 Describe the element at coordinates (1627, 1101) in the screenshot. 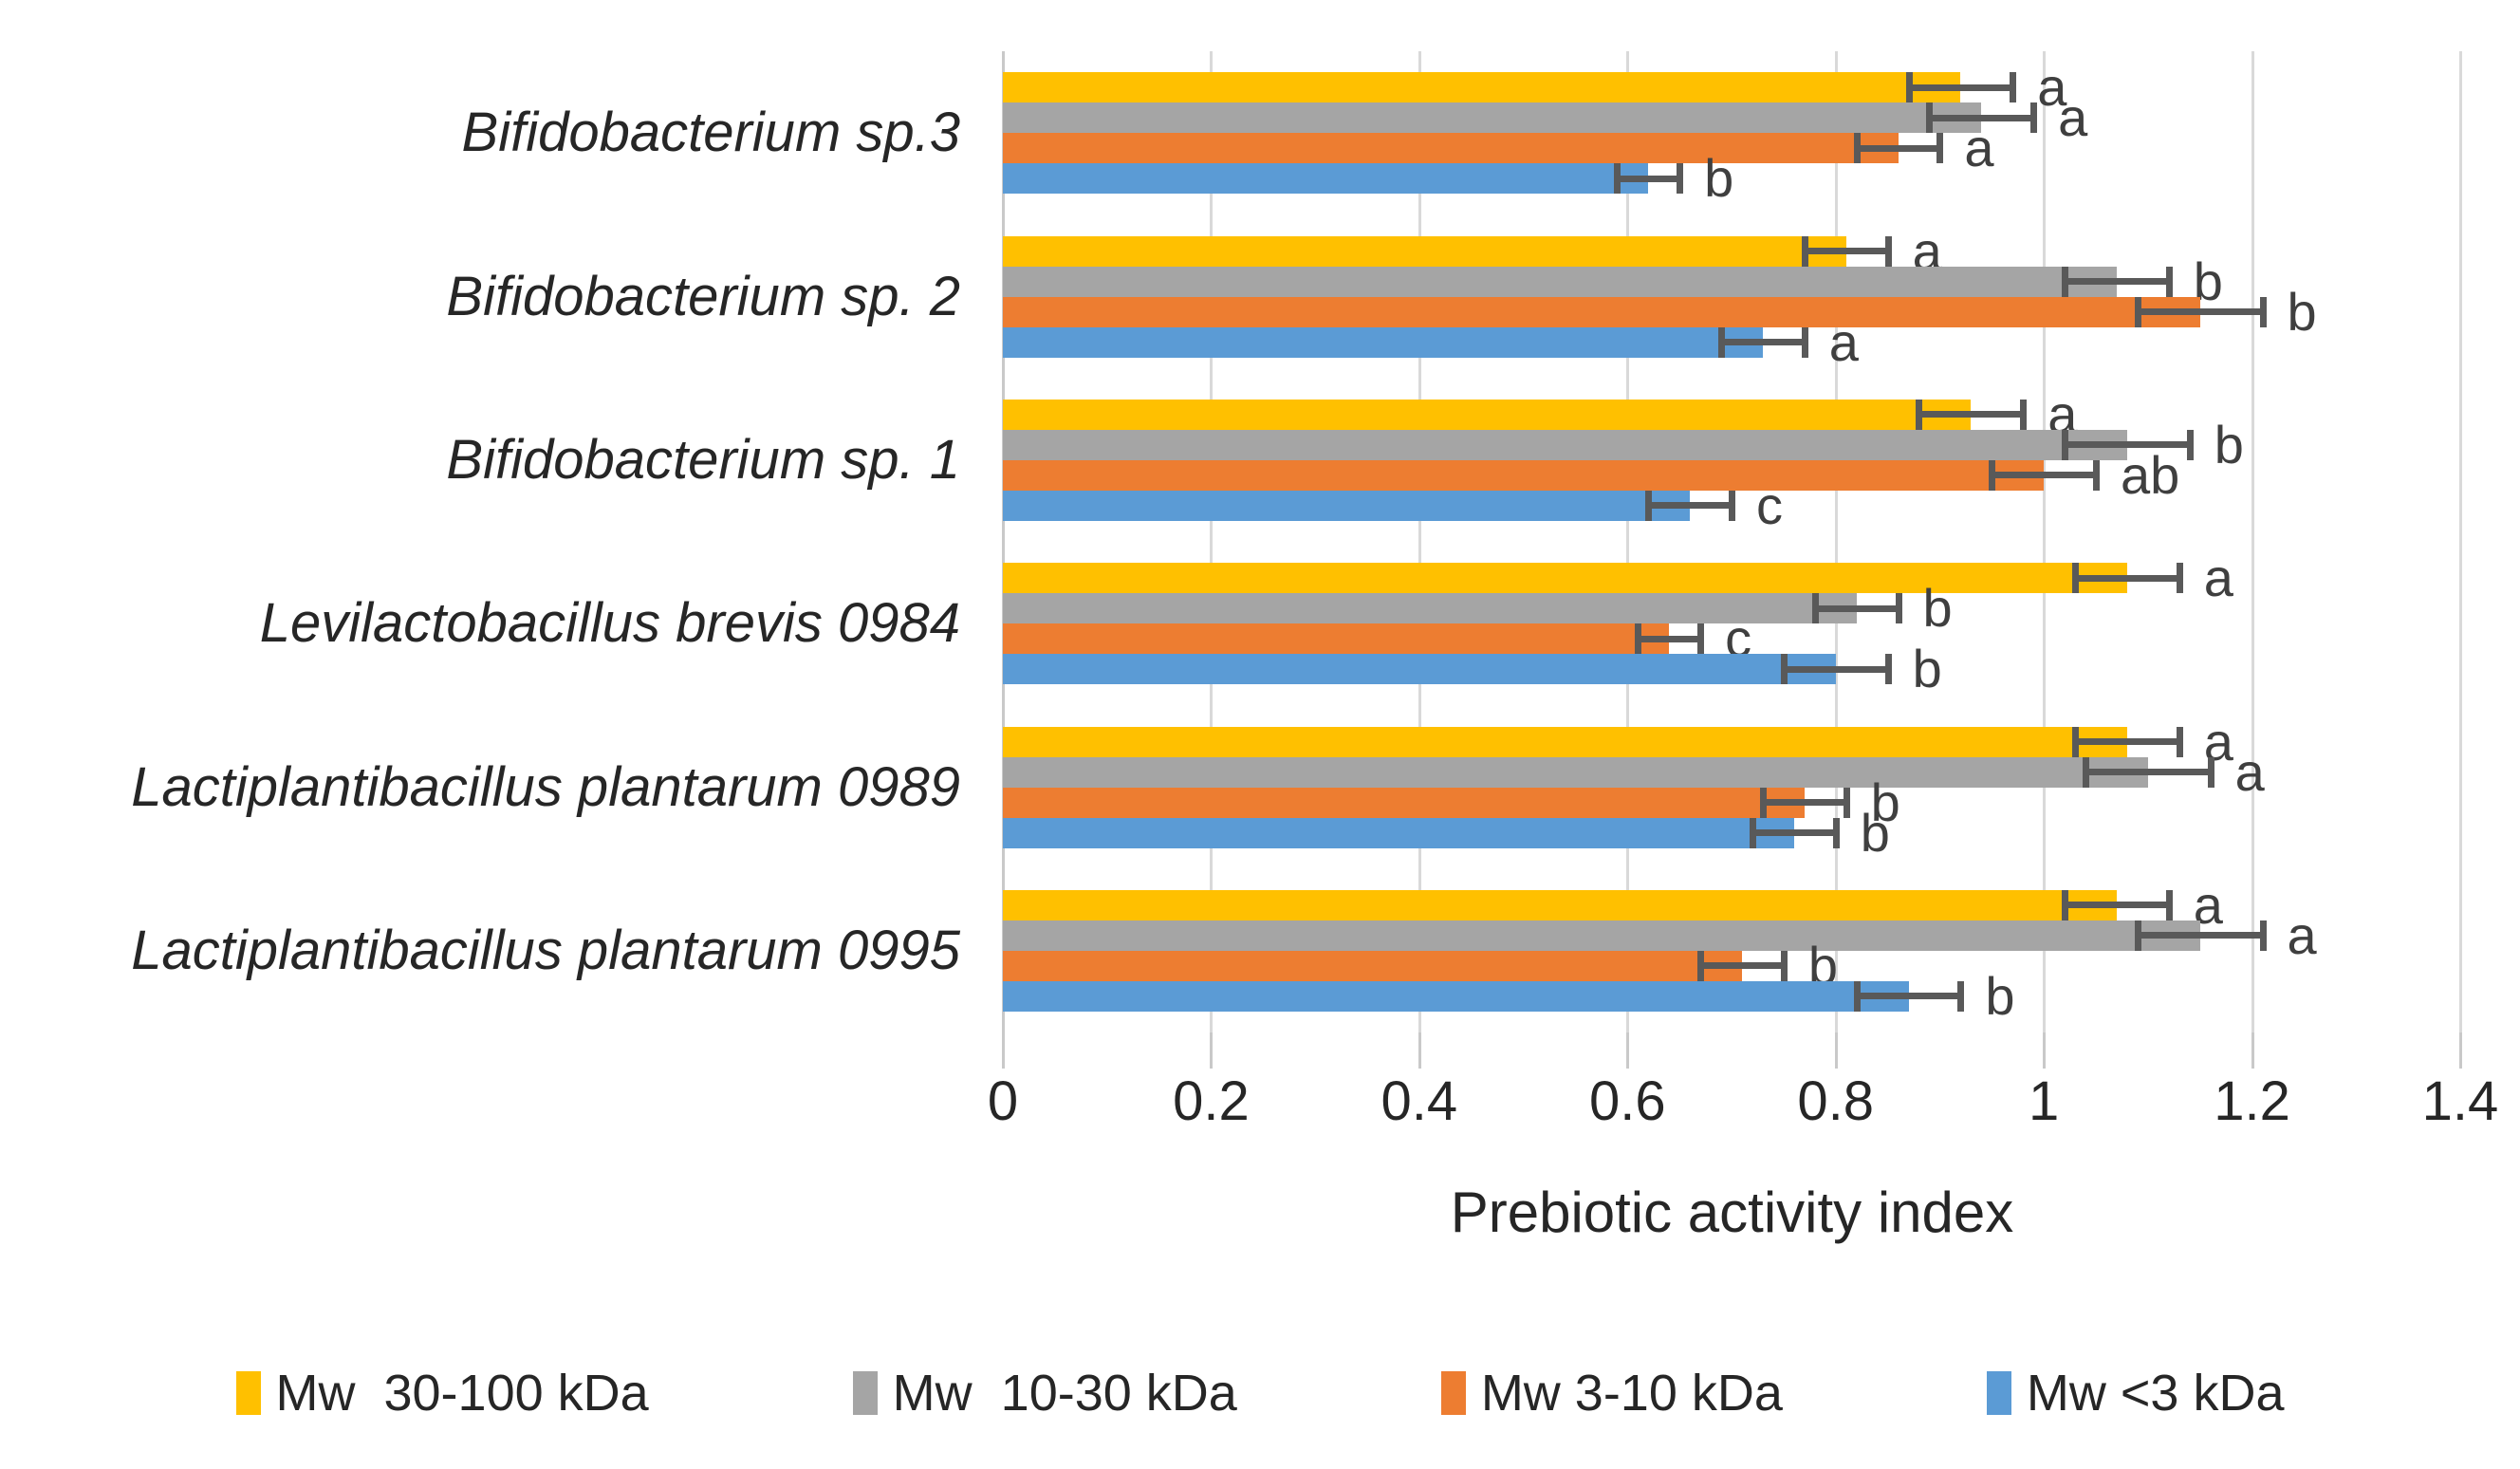

I see `x-tick-label: 0.6` at that location.